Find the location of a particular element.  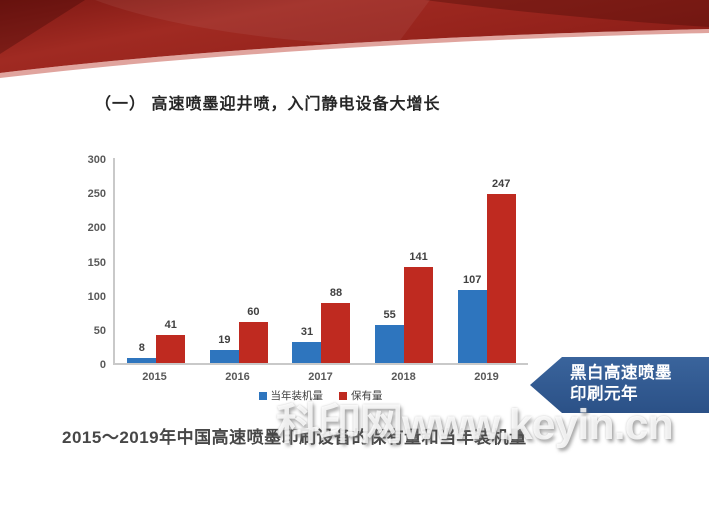

y-tick-label: 300 is located at coordinates (96, 160).